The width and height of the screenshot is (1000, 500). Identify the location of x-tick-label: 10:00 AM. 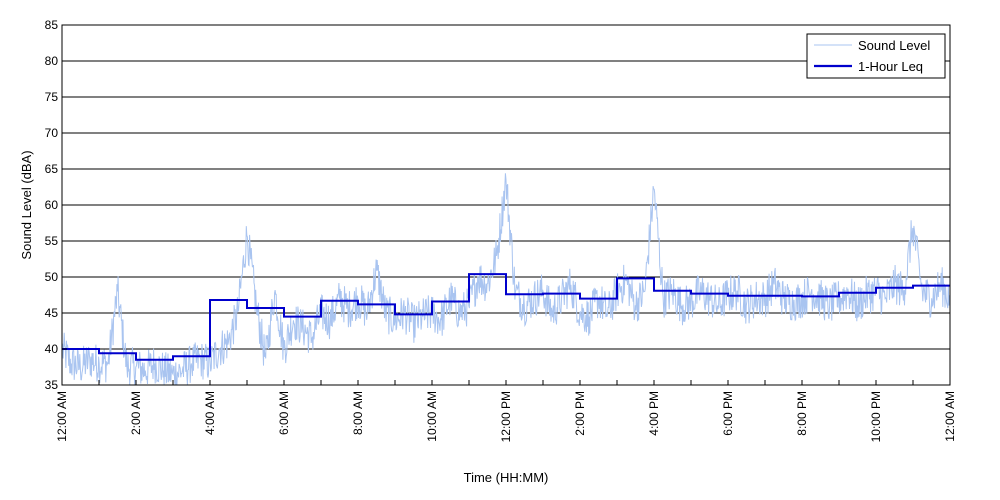
(432, 416).